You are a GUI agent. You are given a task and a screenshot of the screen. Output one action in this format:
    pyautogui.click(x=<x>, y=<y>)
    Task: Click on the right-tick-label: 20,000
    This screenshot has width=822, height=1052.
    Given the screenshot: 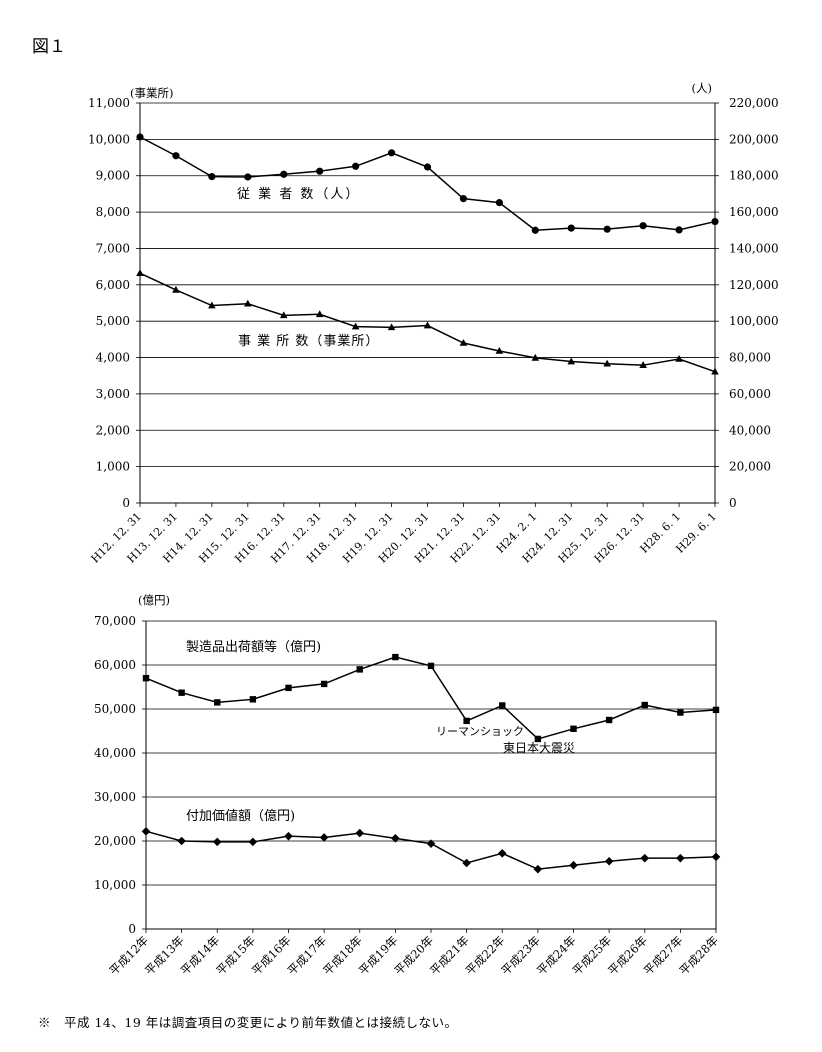 What is the action you would take?
    pyautogui.click(x=750, y=467)
    